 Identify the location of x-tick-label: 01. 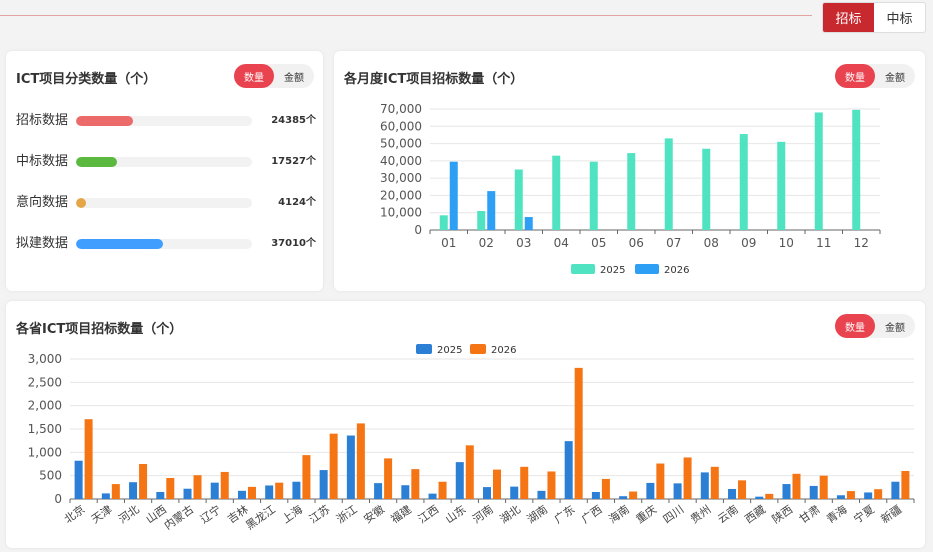
(448, 243).